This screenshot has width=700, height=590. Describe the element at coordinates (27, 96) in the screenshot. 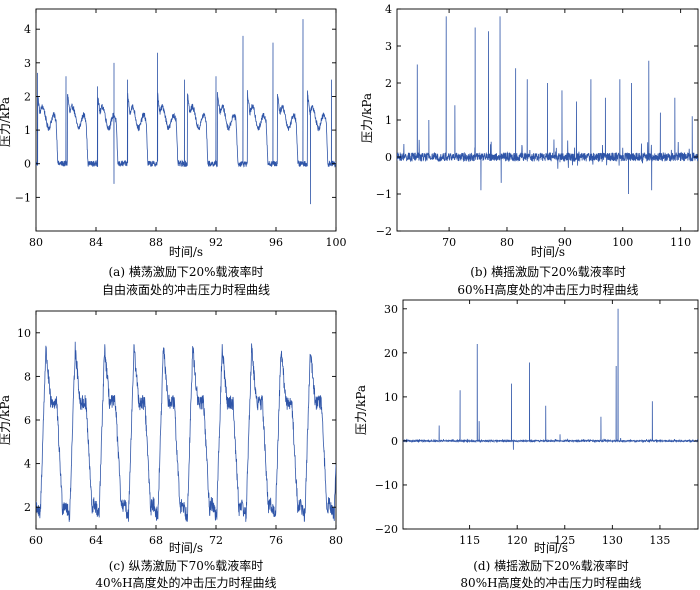

I see `panel-a-ytick-label: 2` at that location.